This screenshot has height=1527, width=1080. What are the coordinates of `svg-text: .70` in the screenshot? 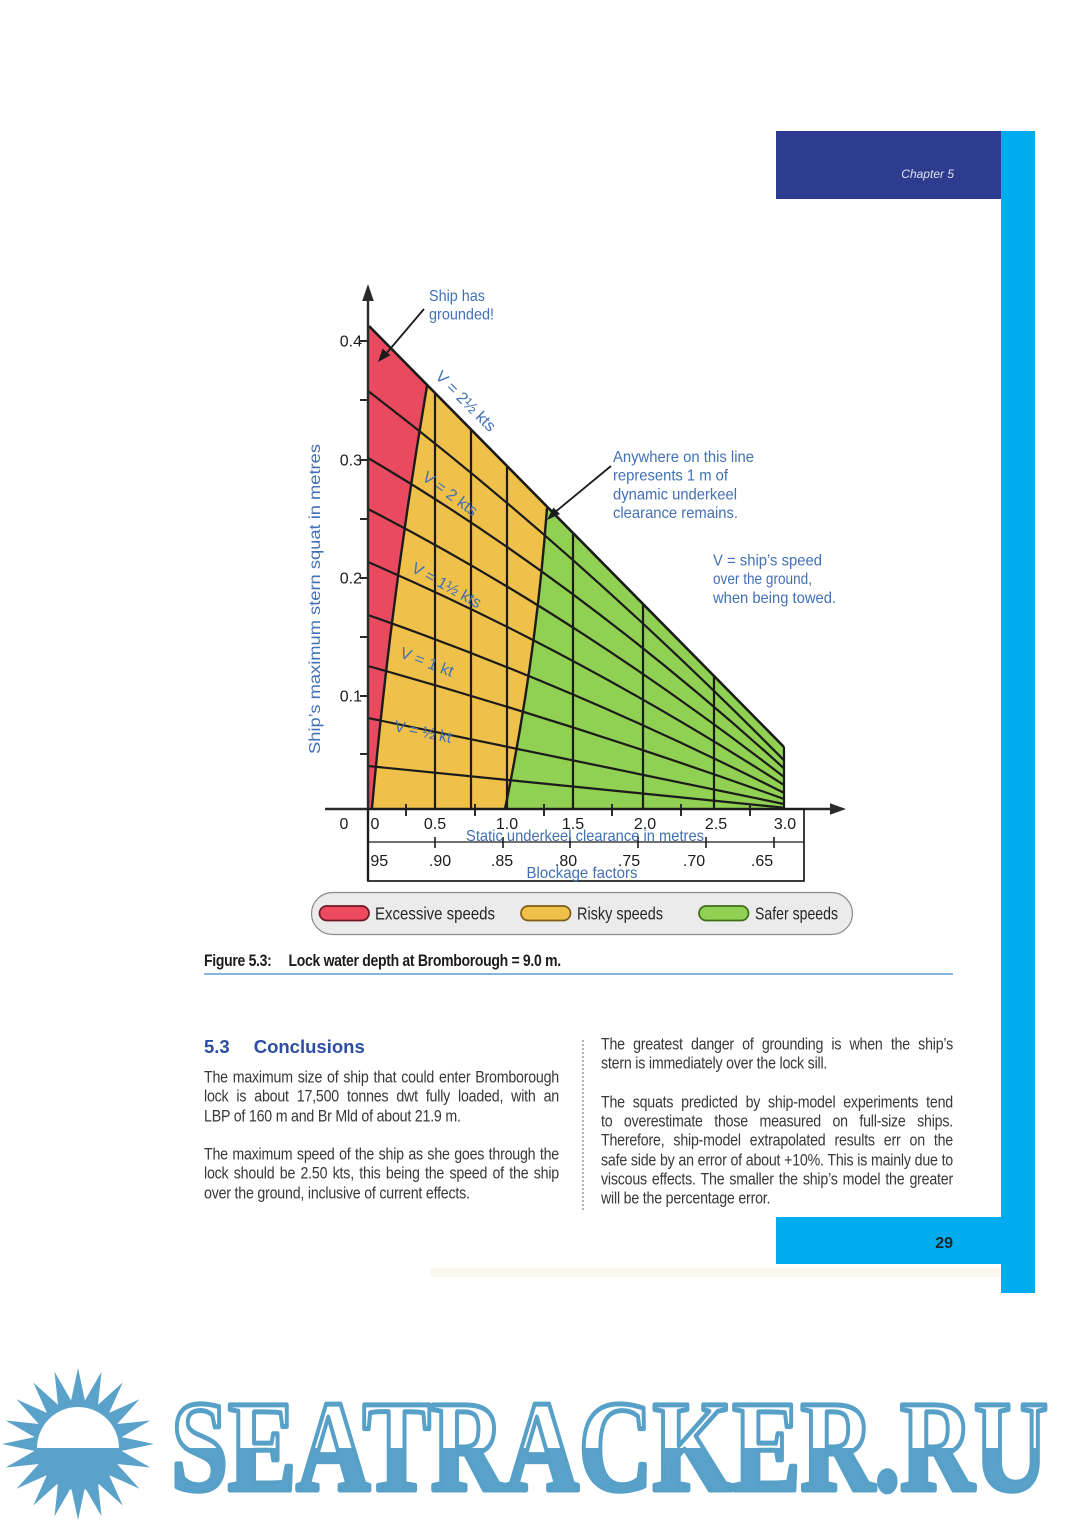 It's located at (694, 861).